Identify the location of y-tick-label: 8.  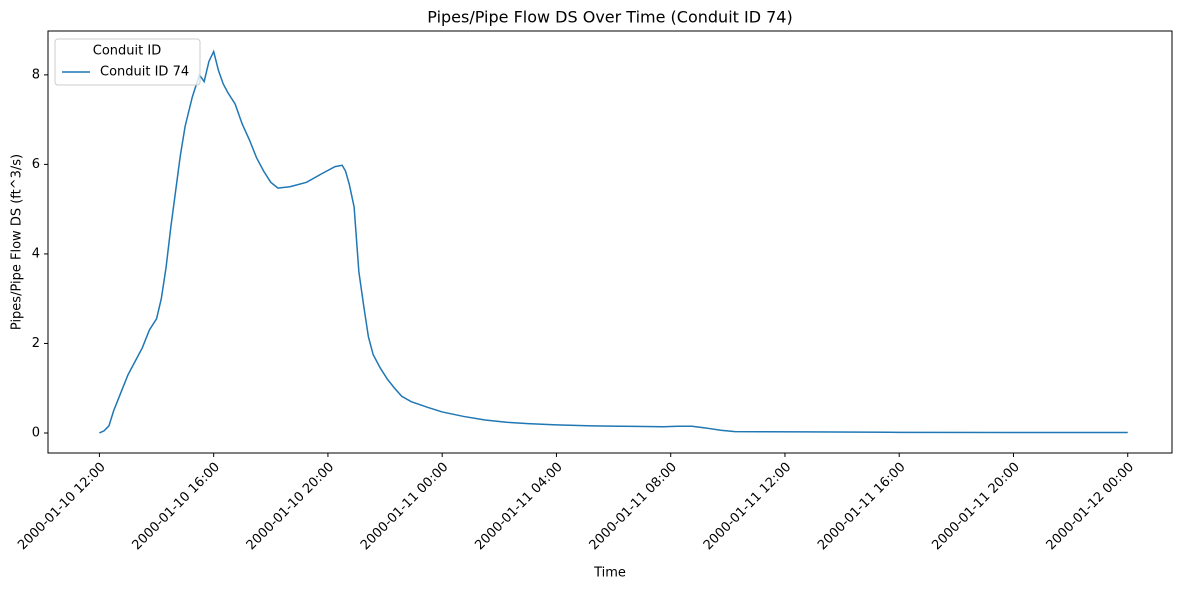
(36, 74).